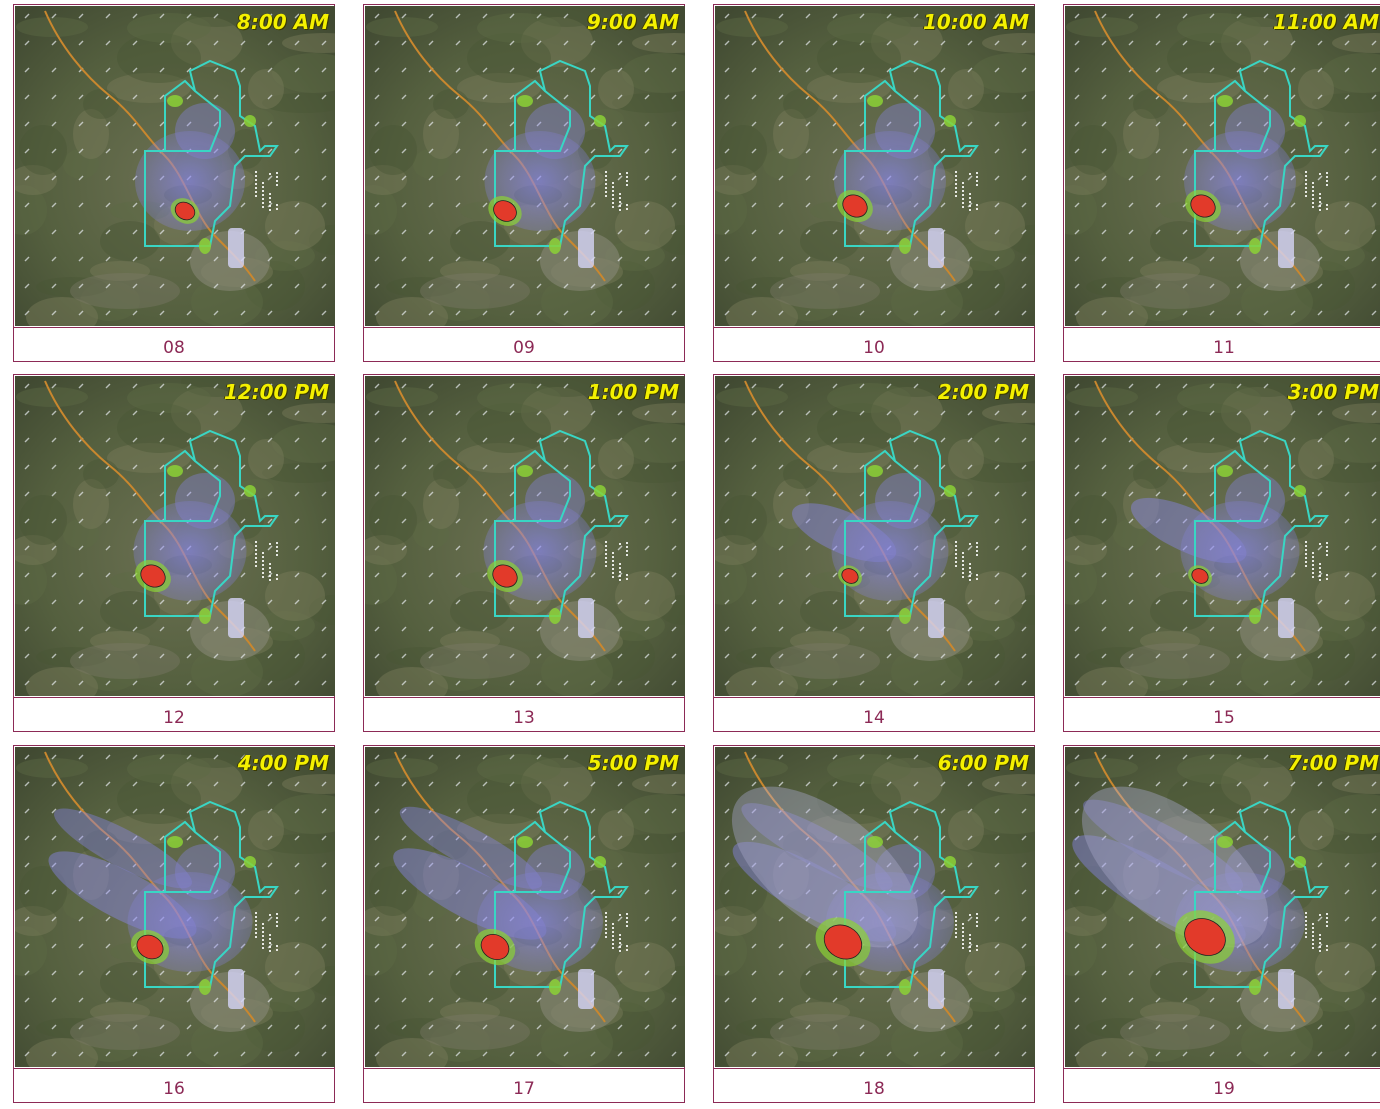 The width and height of the screenshot is (1380, 1109). Describe the element at coordinates (874, 1085) in the screenshot. I see `frame-caption: 18` at that location.